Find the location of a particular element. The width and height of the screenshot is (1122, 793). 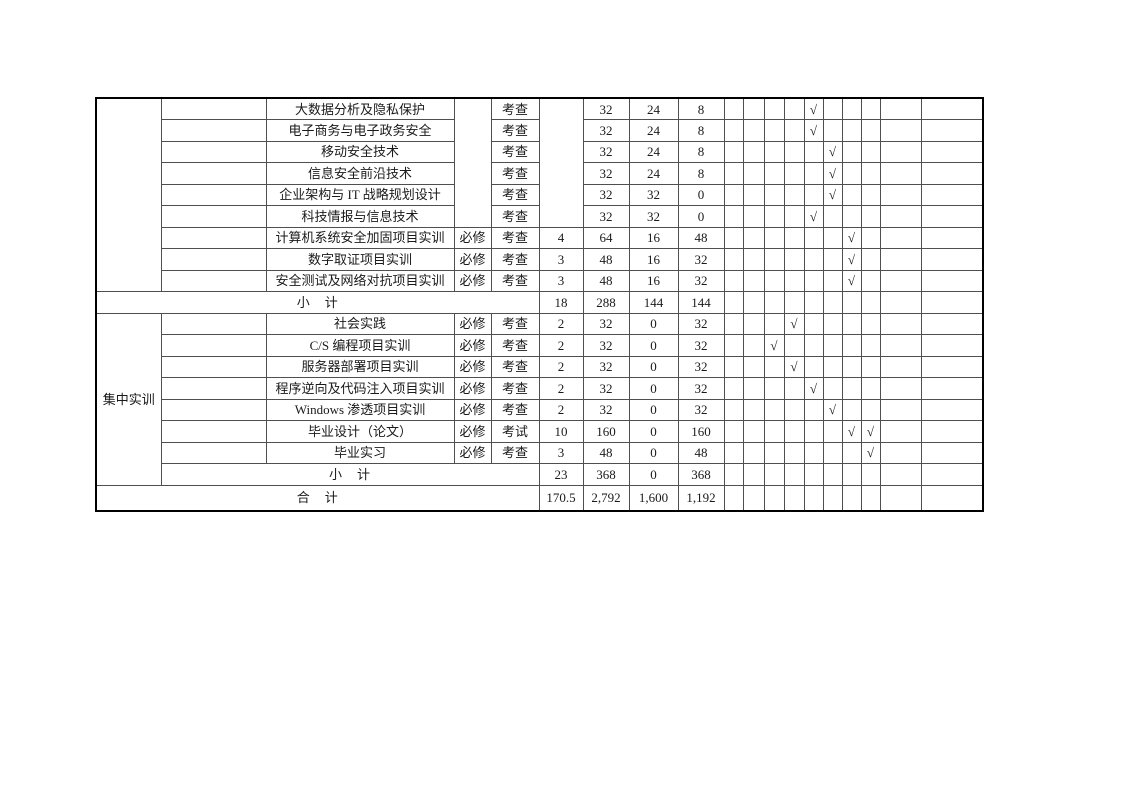

course-name-cell: 信息安全前沿技术 is located at coordinates (360, 173).